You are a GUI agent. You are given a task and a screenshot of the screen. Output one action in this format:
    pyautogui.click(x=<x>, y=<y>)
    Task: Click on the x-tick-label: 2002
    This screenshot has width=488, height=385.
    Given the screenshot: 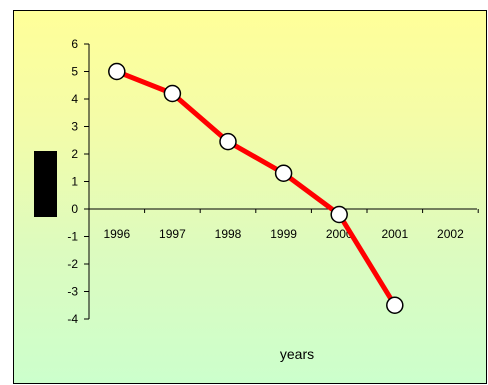 What is the action you would take?
    pyautogui.click(x=450, y=234)
    